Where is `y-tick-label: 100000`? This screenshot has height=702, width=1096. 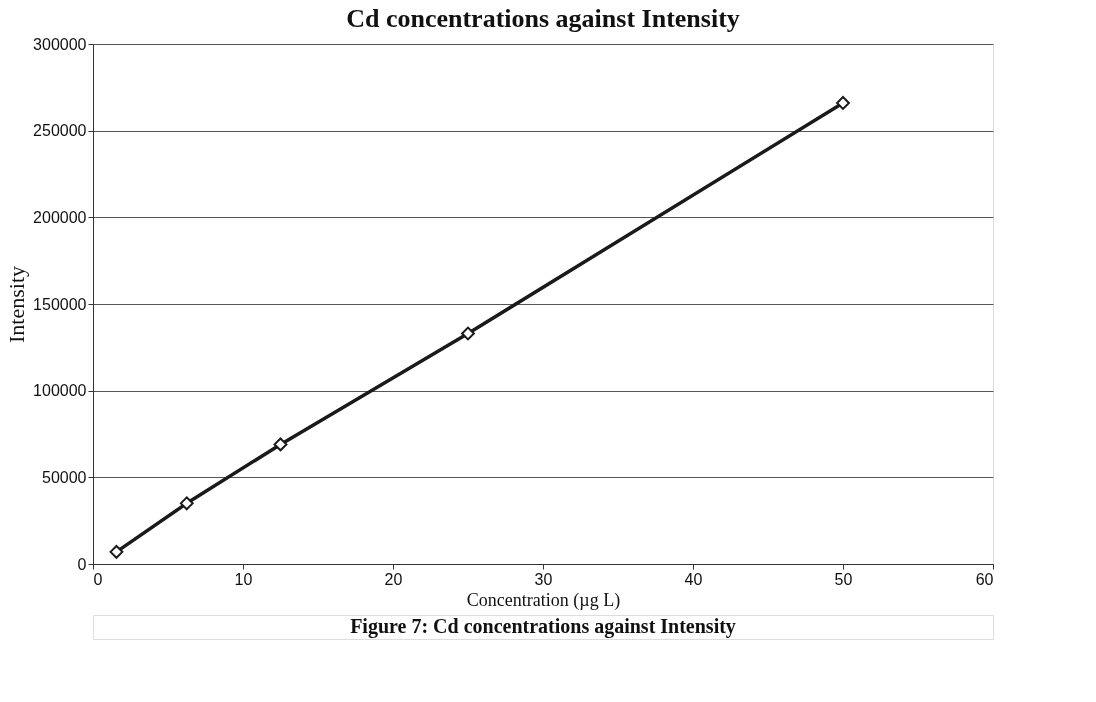
y-tick-label: 100000 is located at coordinates (60, 391).